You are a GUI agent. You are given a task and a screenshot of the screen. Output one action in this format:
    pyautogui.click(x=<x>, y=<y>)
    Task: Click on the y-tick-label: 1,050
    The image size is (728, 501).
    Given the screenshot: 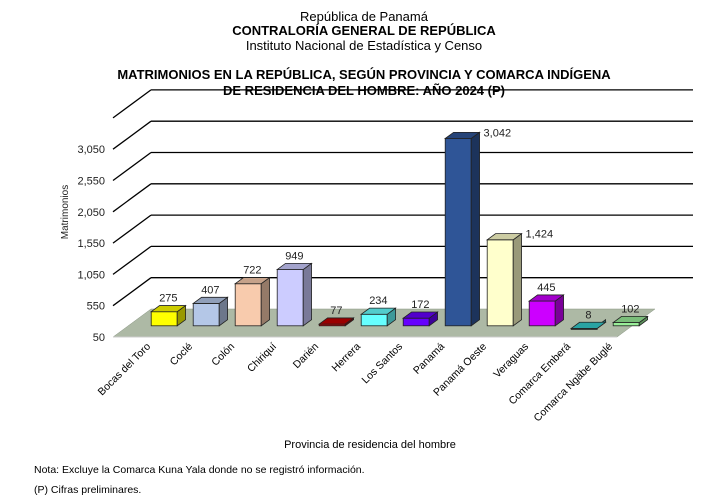 What is the action you would take?
    pyautogui.click(x=91, y=275)
    